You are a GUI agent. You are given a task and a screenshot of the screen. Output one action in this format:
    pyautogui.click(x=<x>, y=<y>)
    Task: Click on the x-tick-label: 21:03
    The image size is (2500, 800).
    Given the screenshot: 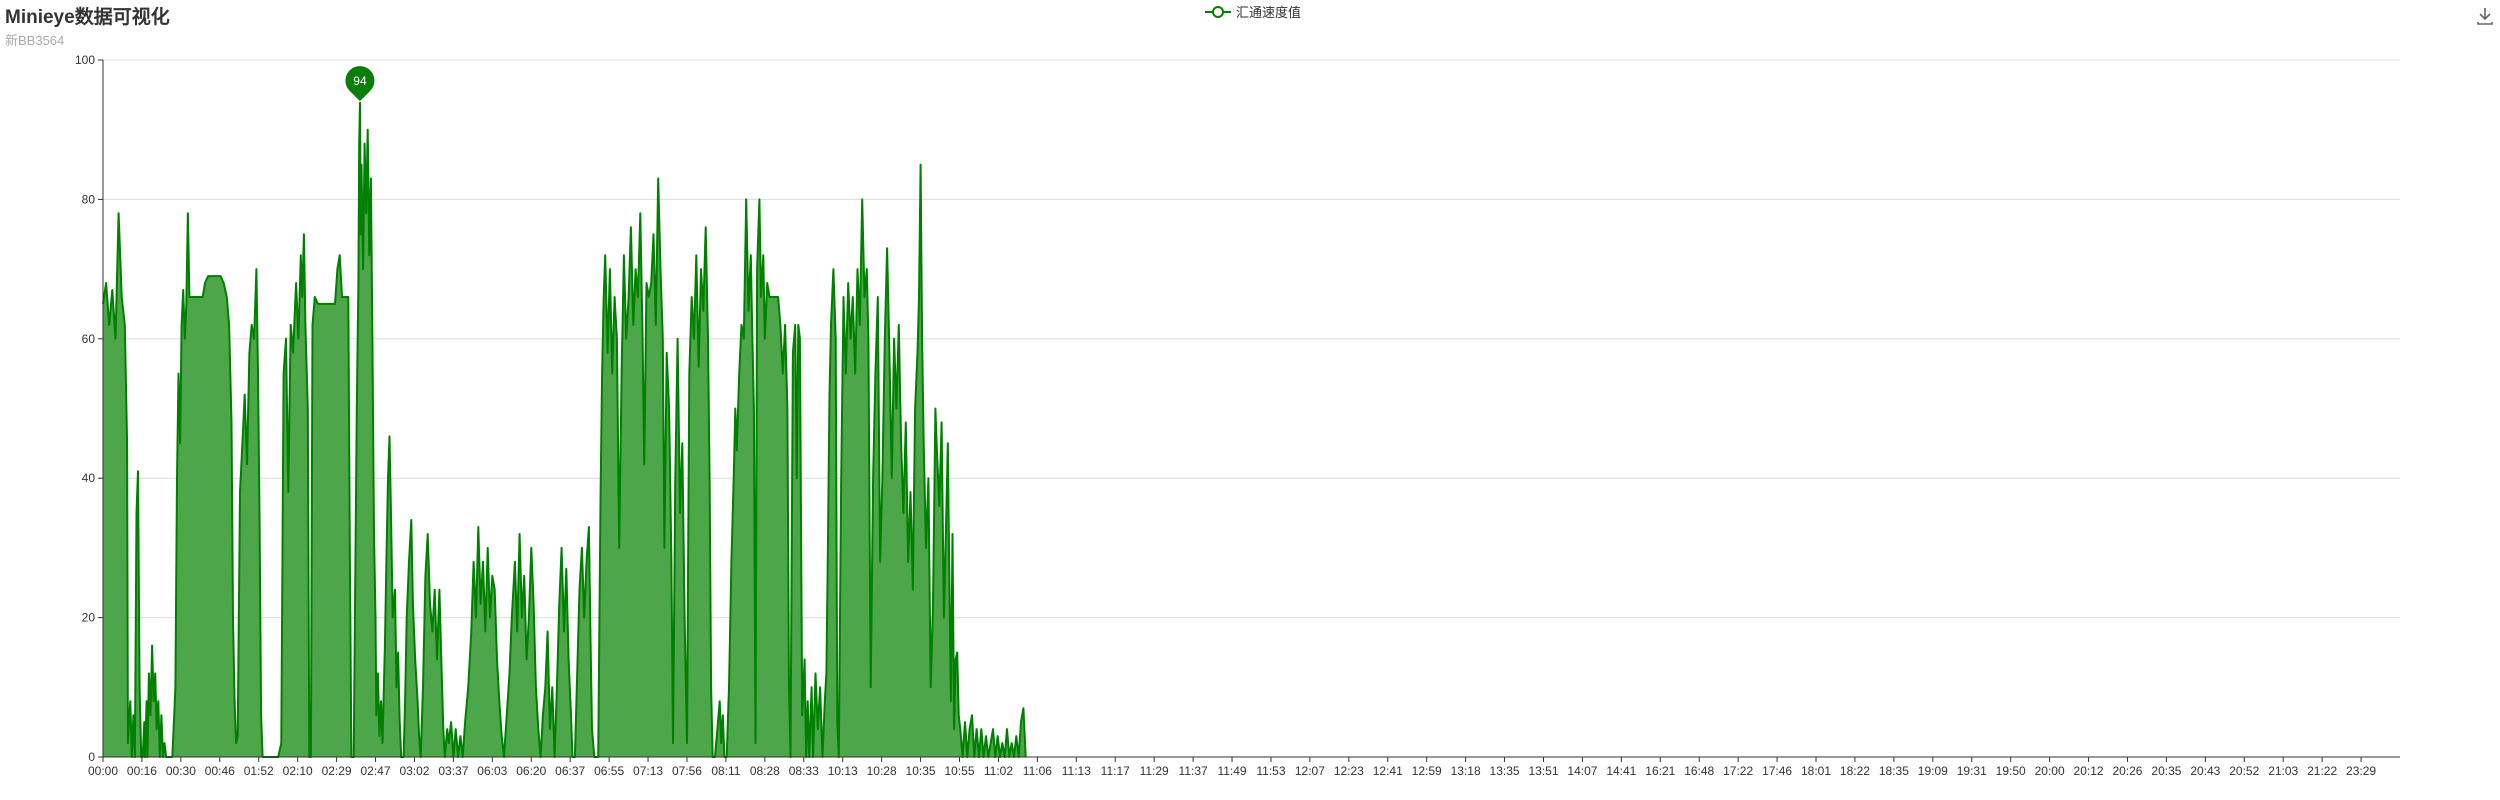 What is the action you would take?
    pyautogui.click(x=2283, y=771)
    